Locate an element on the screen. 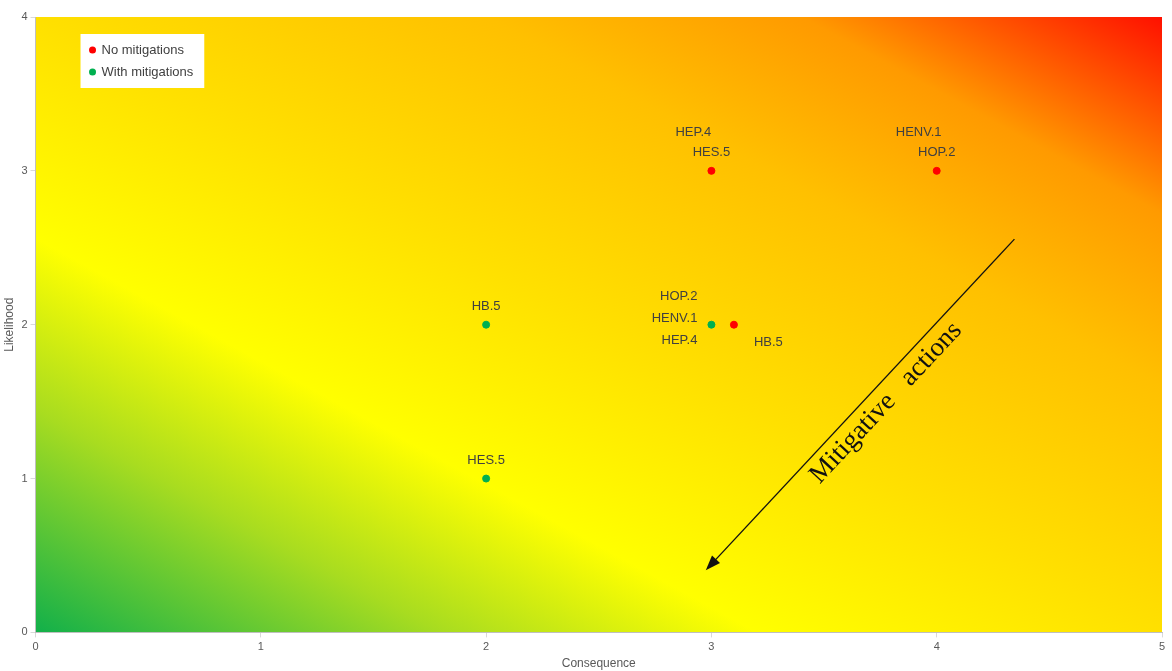 The image size is (1172, 671). x-tick-label: 2 is located at coordinates (486, 646).